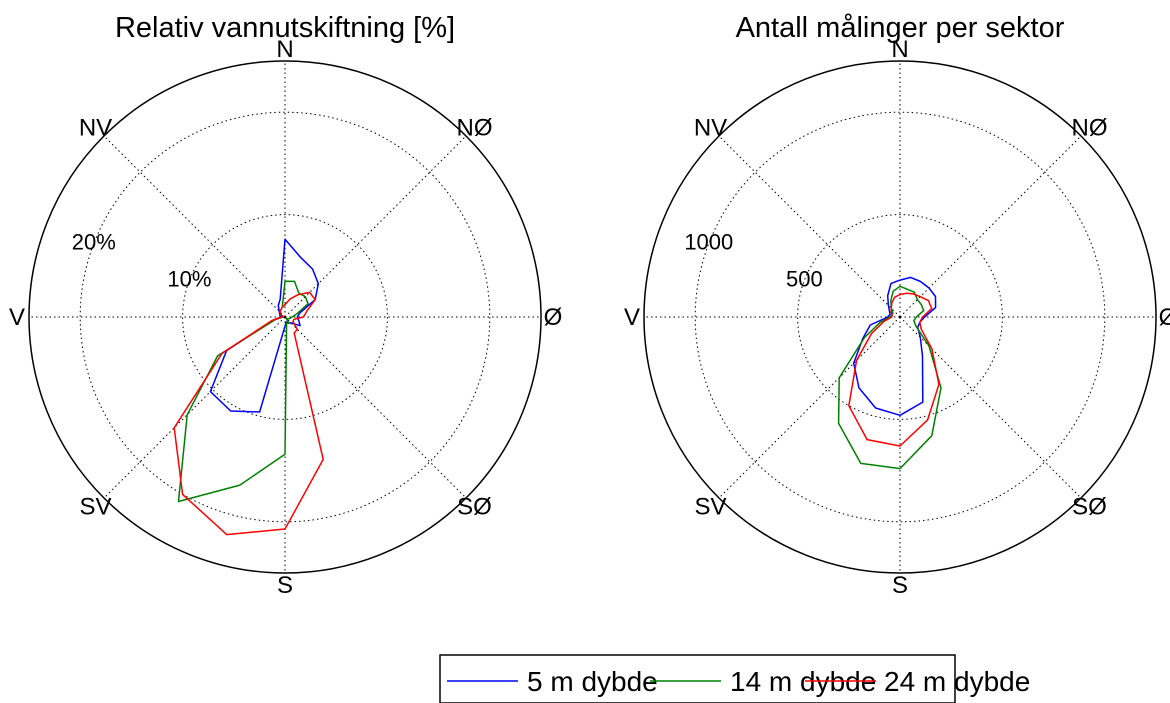 The height and width of the screenshot is (703, 1170). What do you see at coordinates (804, 278) in the screenshot?
I see `radial-tick-label: 500` at bounding box center [804, 278].